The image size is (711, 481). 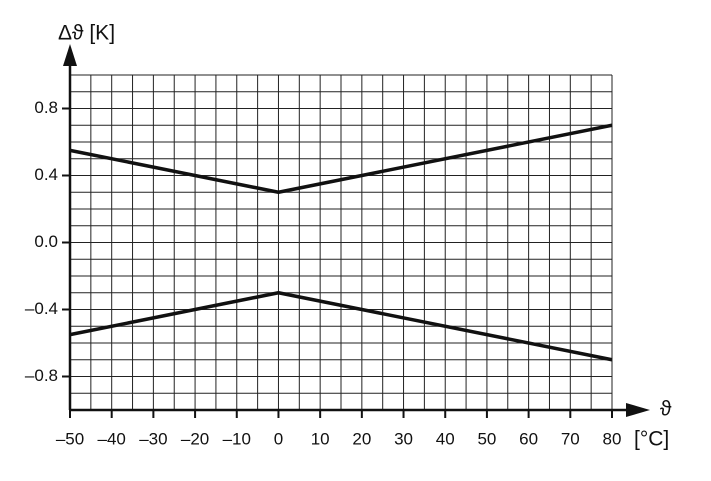 I want to click on y-axis-arrow, so click(x=70, y=55).